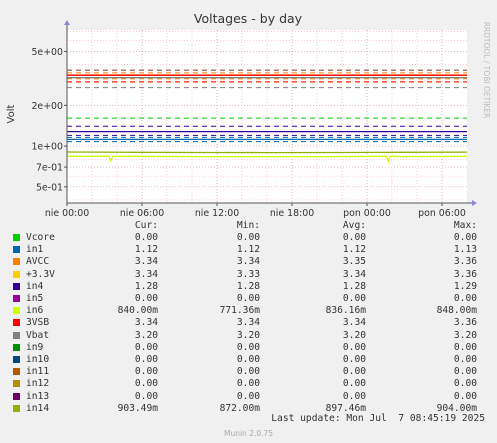 The width and height of the screenshot is (497, 443). What do you see at coordinates (38, 384) in the screenshot?
I see `legend-series-name: in12` at bounding box center [38, 384].